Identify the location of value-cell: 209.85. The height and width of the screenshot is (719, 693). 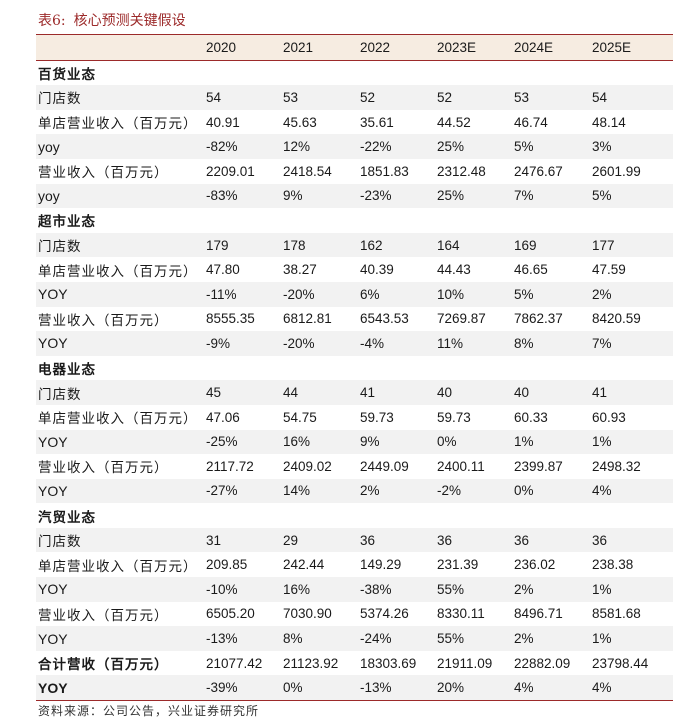
(227, 565).